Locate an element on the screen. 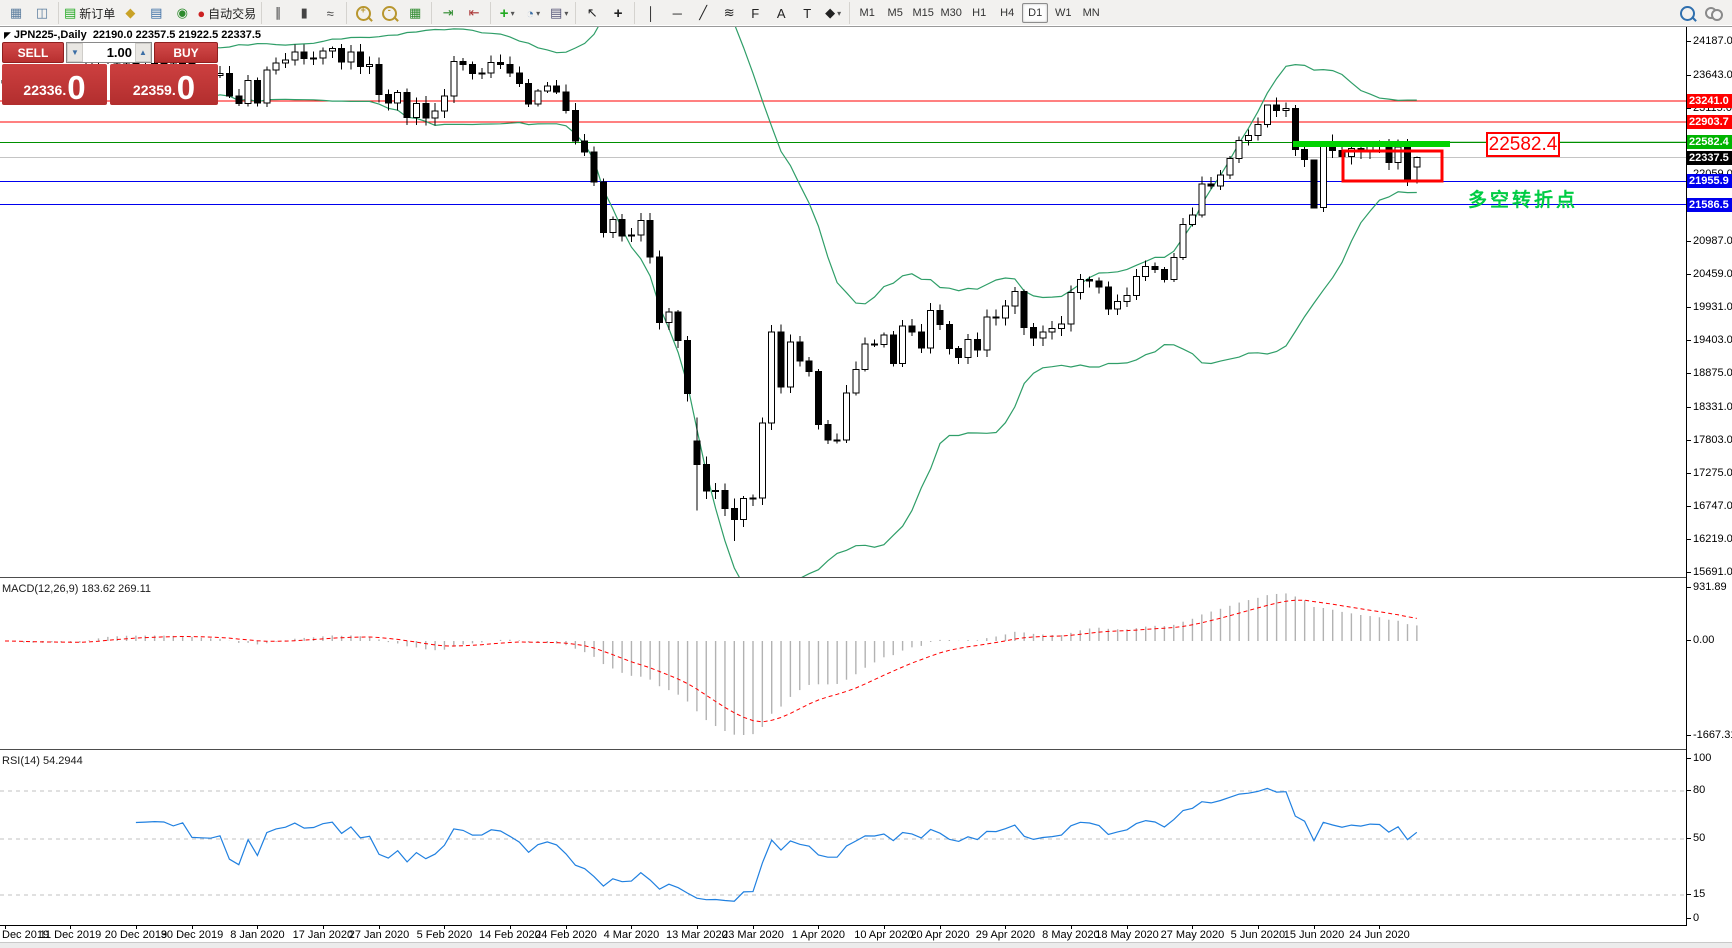 This screenshot has width=1732, height=948. green-level-bar is located at coordinates (1371, 144).